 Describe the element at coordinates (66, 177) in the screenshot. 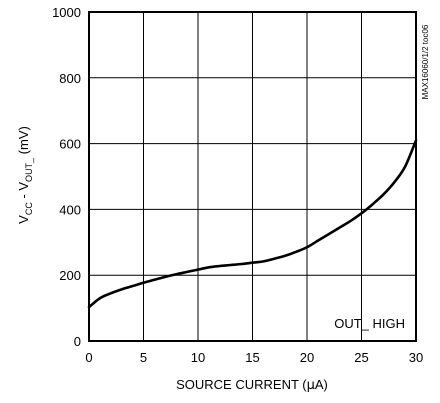

I see `y-tick-labels: 0 200 400 600 800 1000` at that location.